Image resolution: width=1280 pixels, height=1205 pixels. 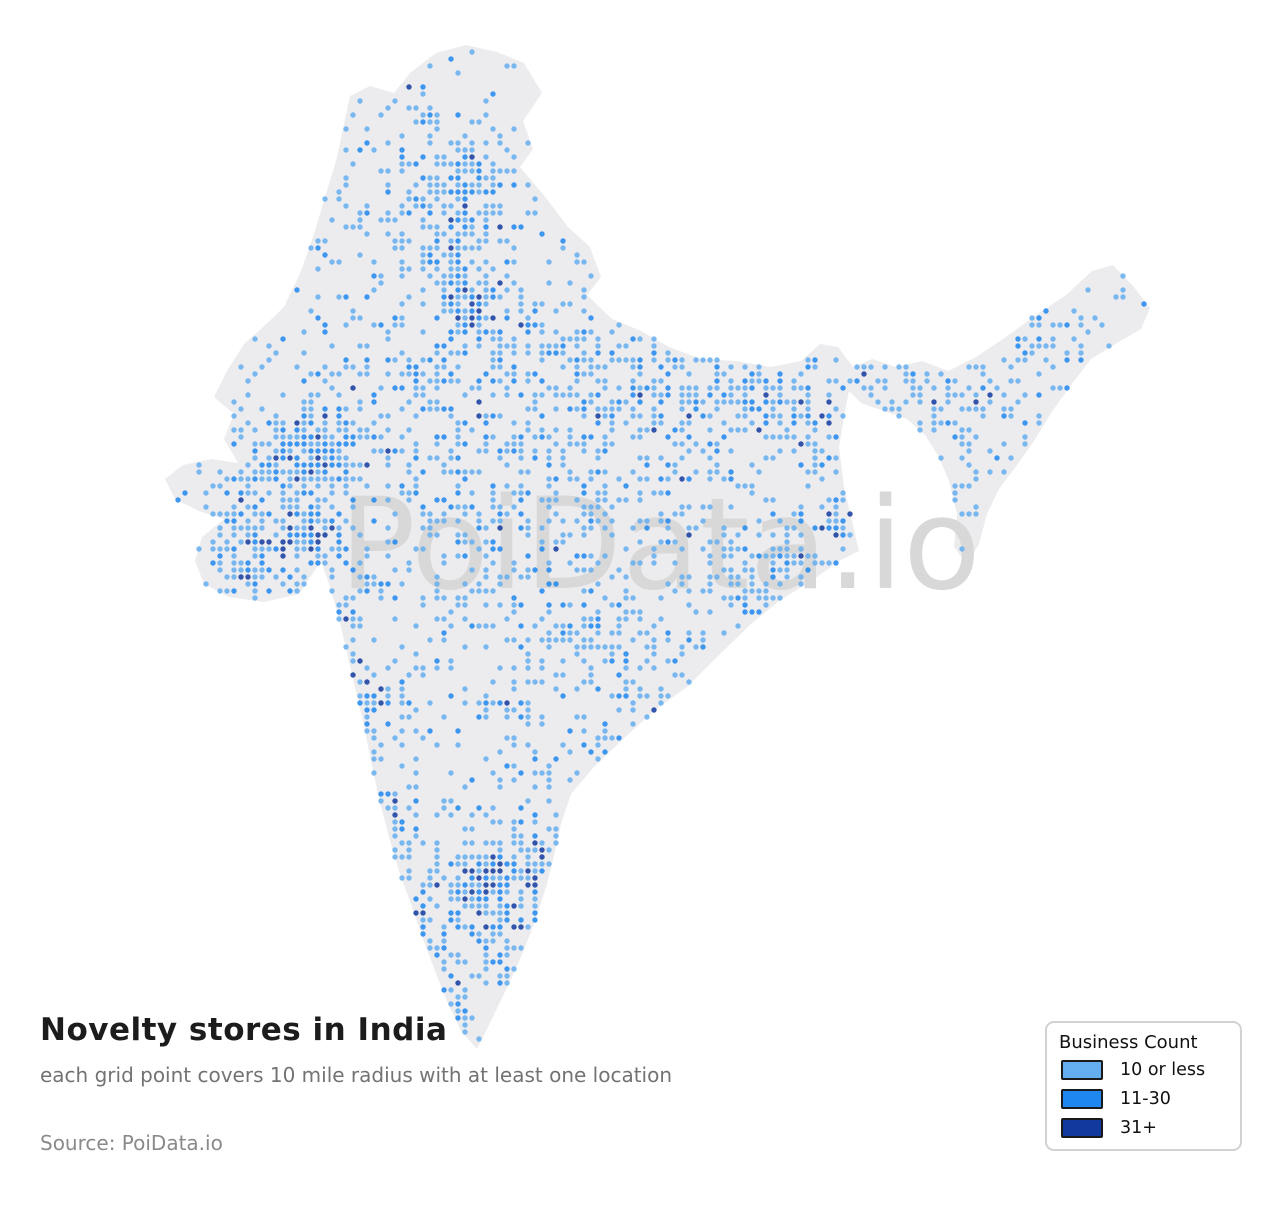 I want to click on legend-label-mid: 11-30, so click(x=1145, y=1099).